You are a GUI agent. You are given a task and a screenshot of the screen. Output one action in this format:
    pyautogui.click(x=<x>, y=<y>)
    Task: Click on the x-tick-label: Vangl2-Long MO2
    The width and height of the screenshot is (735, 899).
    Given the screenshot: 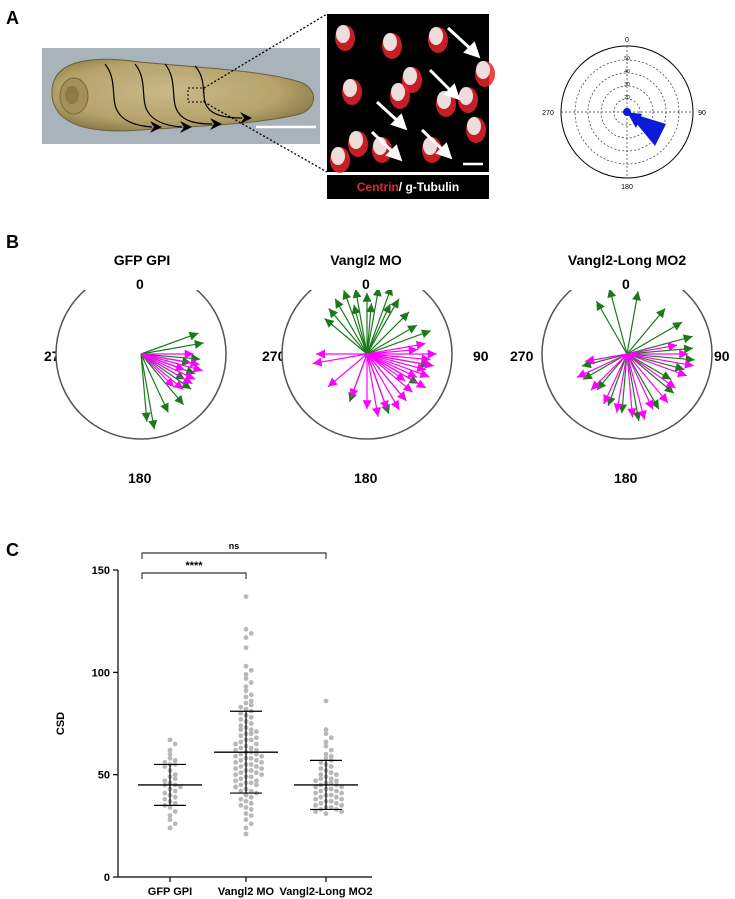 What is the action you would take?
    pyautogui.click(x=326, y=892)
    